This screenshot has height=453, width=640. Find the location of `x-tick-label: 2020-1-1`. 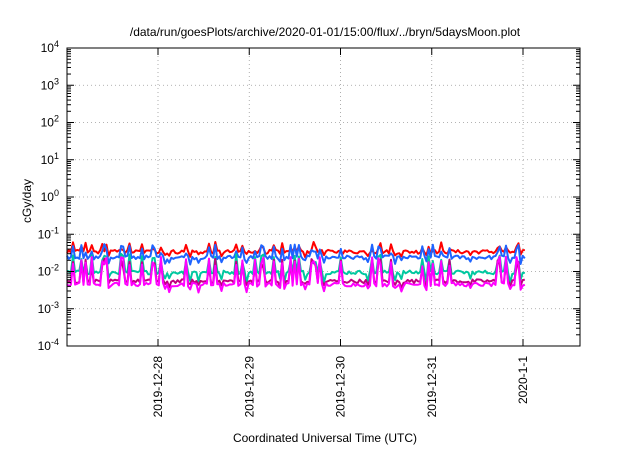

x-tick-label: 2020-1-1 is located at coordinates (523, 380).